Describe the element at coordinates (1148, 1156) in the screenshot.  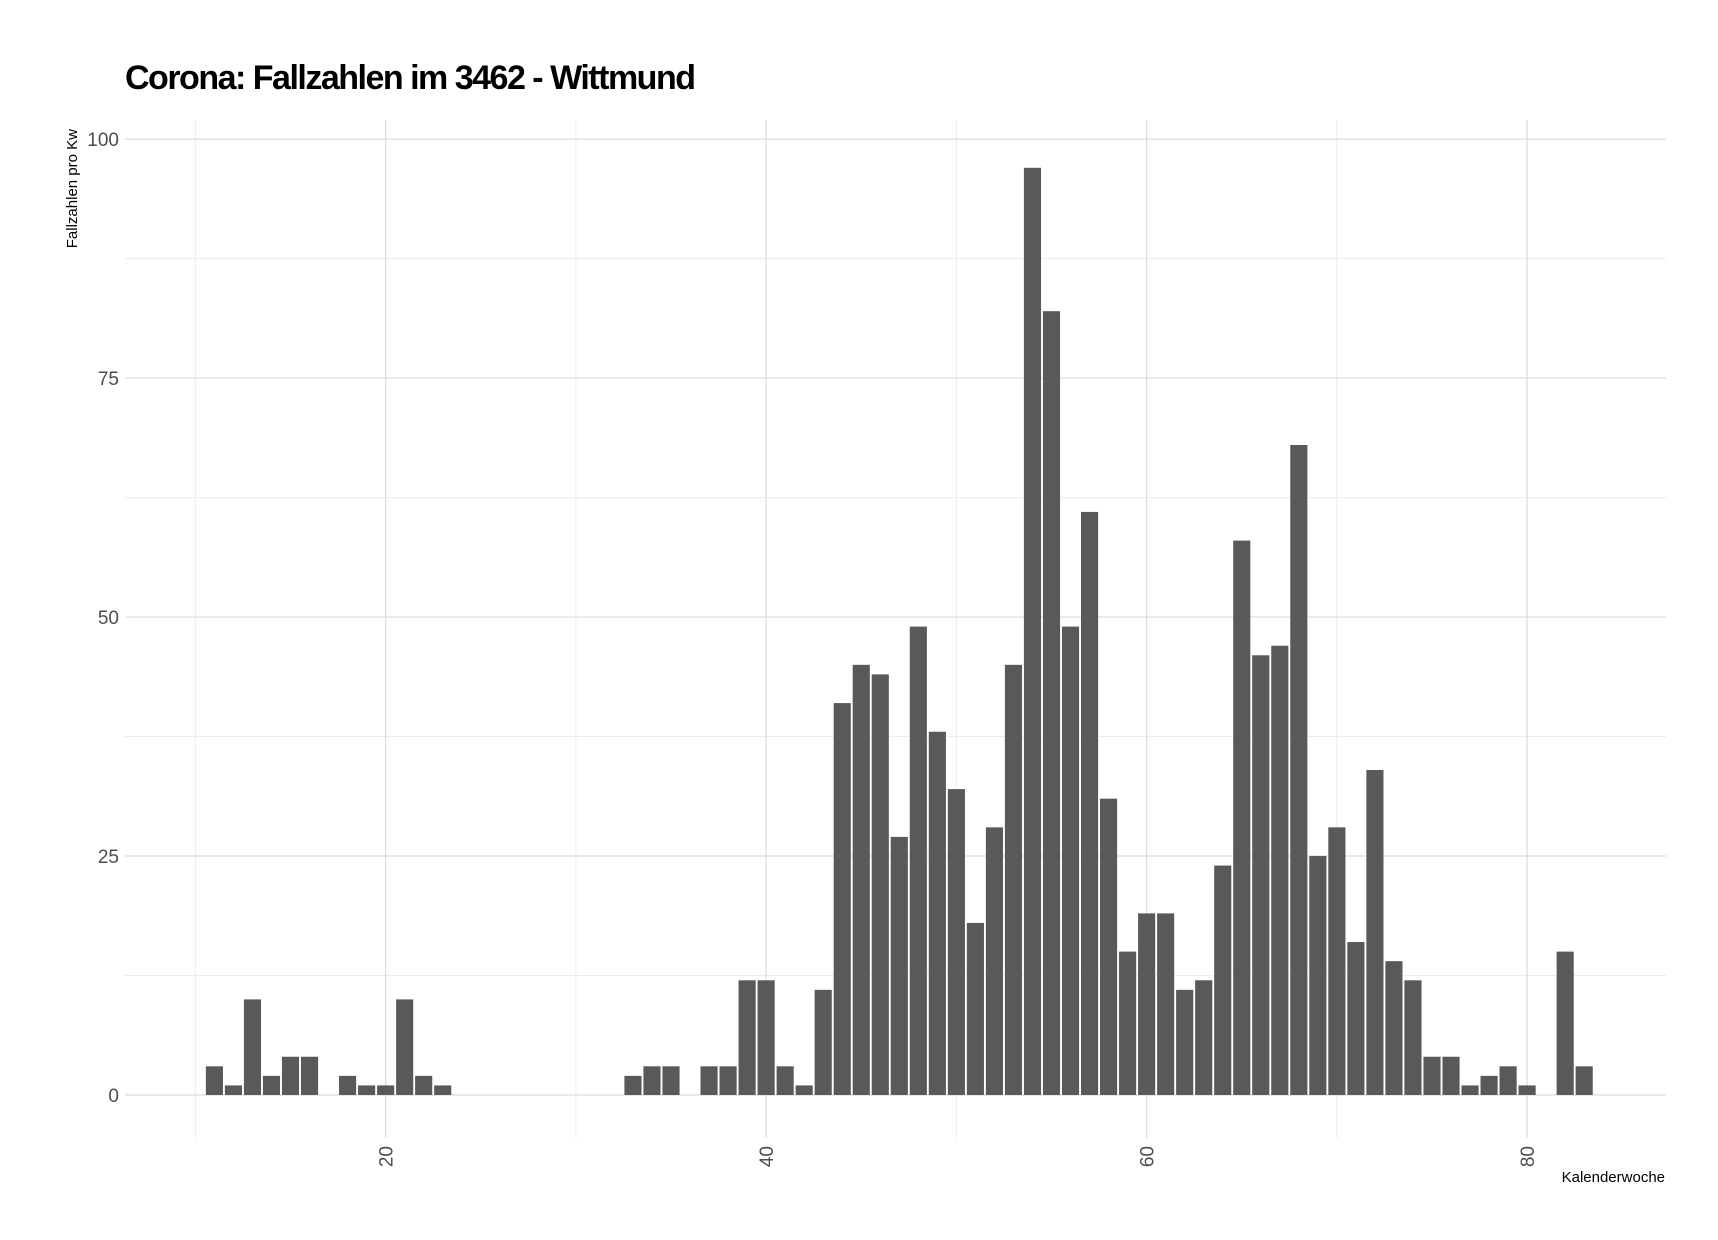
I see `x-tick-label: 60` at that location.